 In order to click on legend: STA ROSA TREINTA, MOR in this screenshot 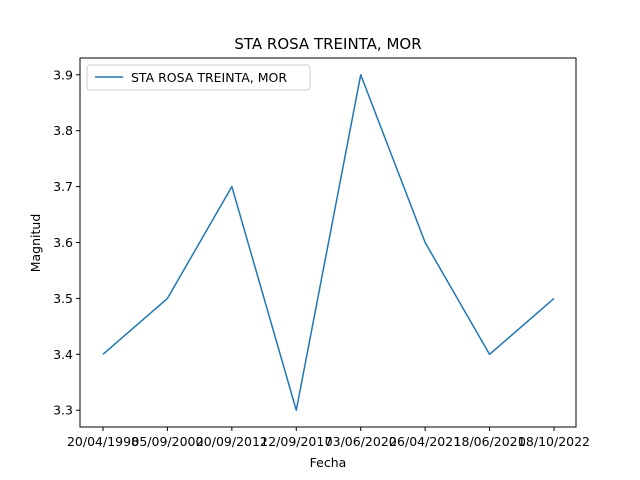, I will do `click(198, 77)`.